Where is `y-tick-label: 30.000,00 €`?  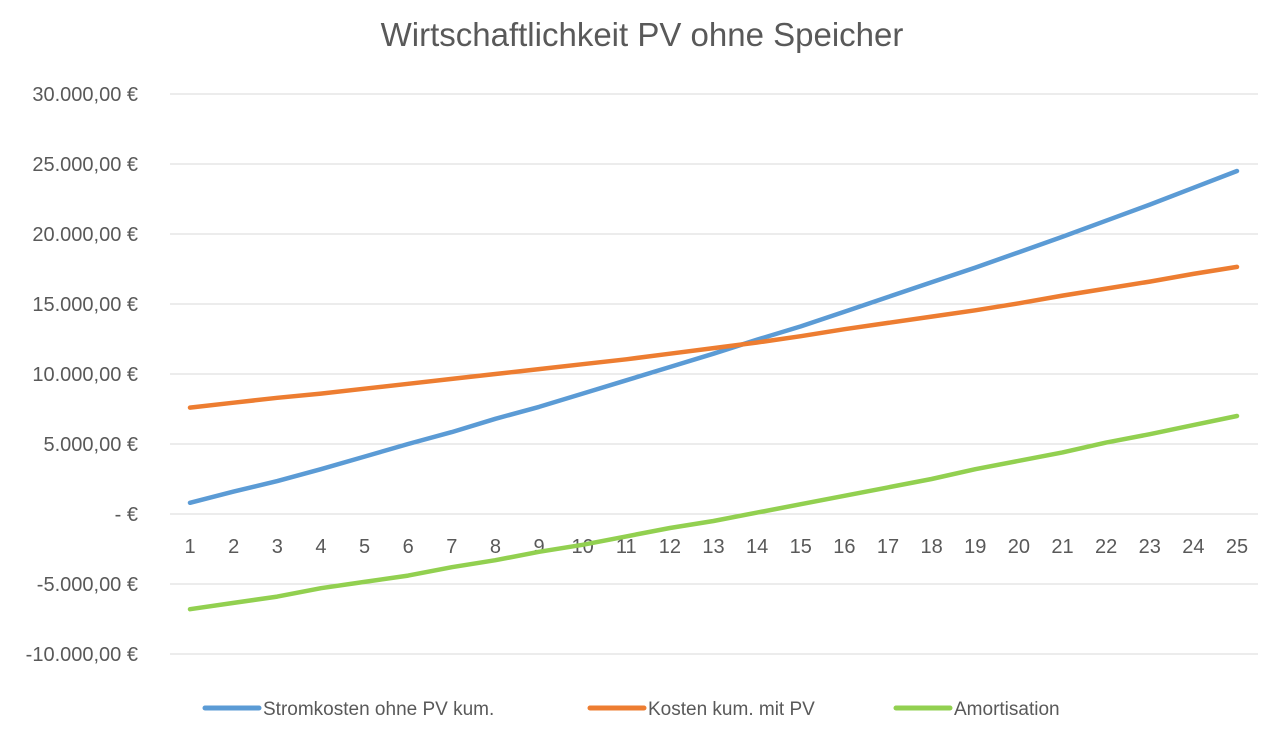 y-tick-label: 30.000,00 € is located at coordinates (85, 95).